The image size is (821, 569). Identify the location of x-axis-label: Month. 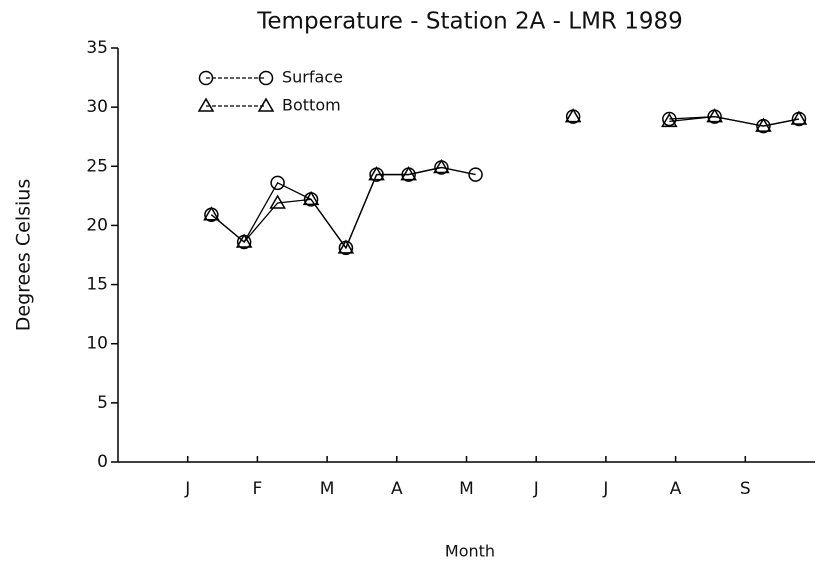
(470, 551).